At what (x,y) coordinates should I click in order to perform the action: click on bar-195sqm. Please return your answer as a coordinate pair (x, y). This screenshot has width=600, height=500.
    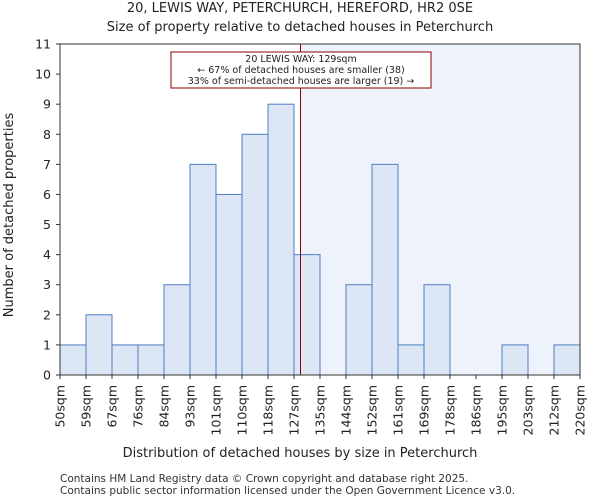
    Looking at the image, I should click on (515, 360).